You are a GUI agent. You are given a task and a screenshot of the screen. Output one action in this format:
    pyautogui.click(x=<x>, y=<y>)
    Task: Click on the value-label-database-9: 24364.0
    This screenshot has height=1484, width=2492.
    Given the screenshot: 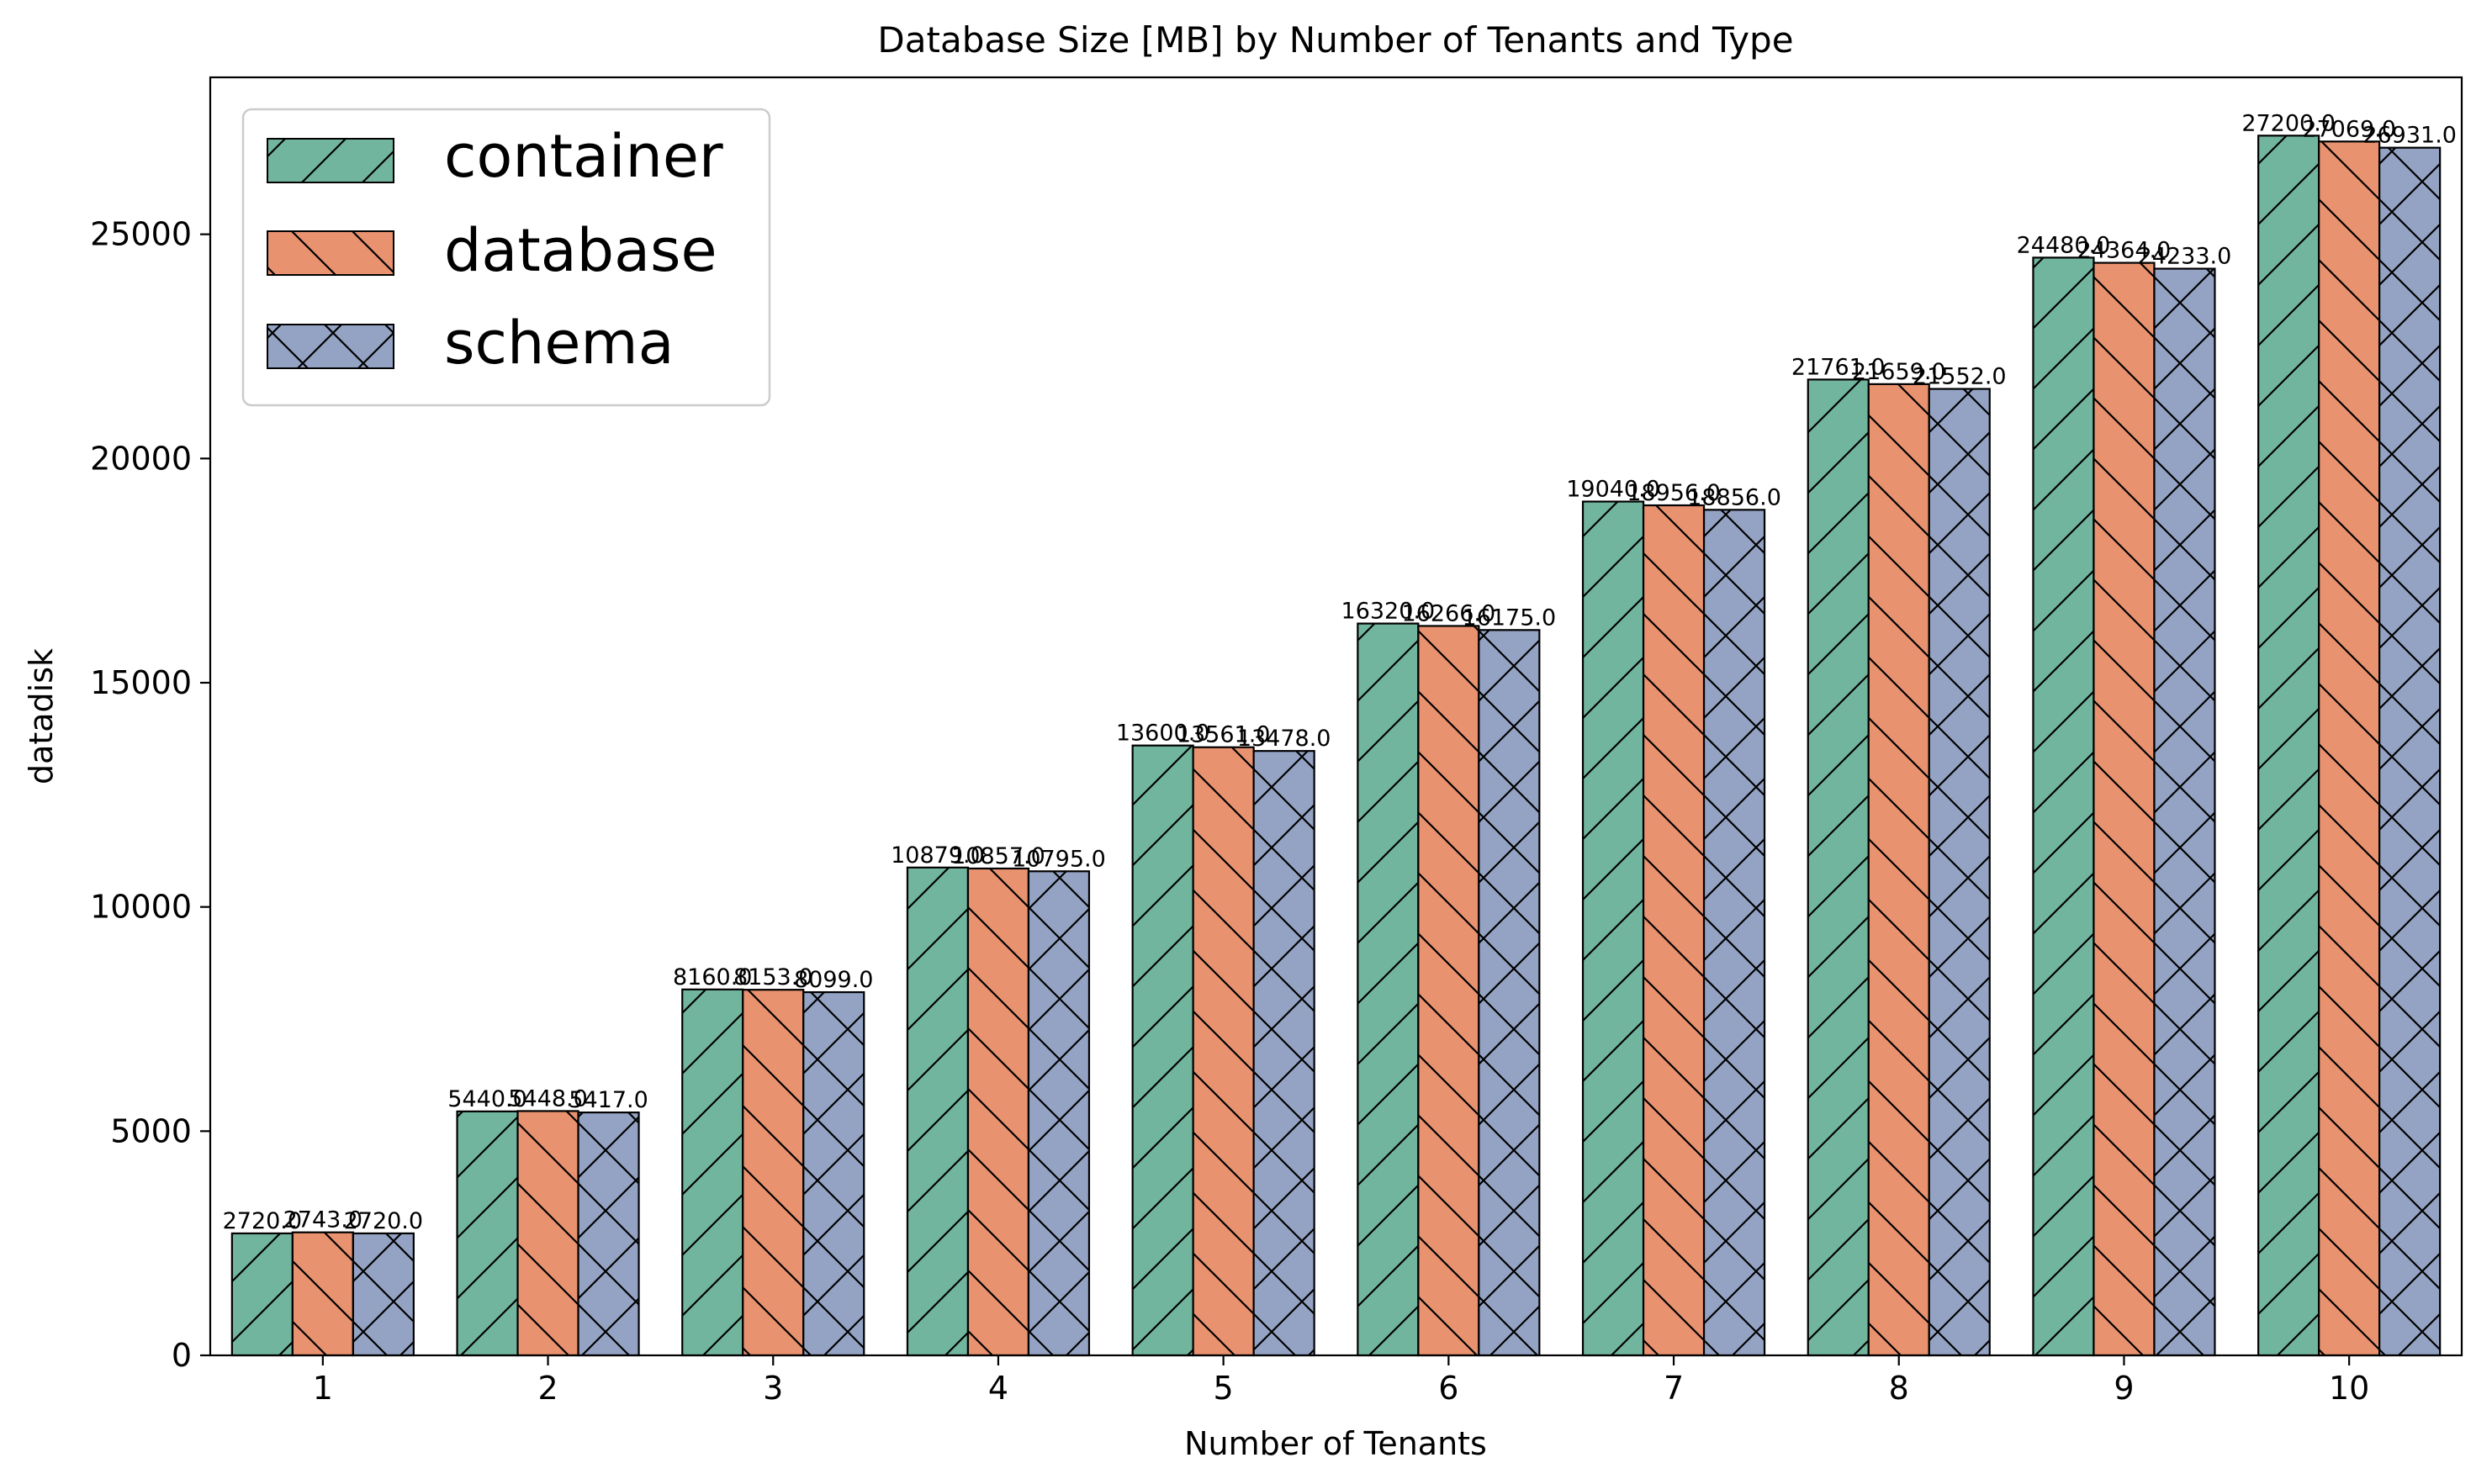 What is the action you would take?
    pyautogui.click(x=2124, y=251)
    